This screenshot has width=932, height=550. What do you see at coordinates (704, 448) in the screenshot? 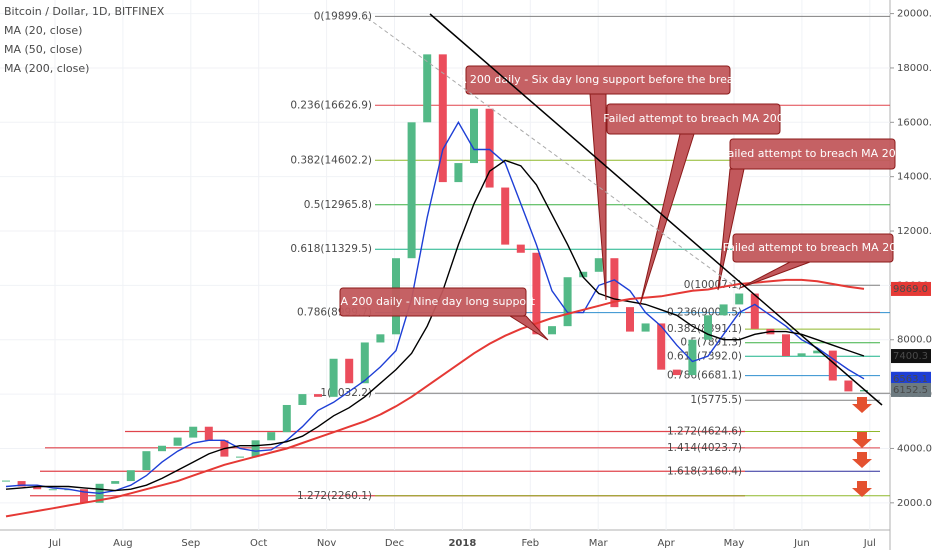
I see `fib-label: 1.414(4023.7)` at bounding box center [704, 448].